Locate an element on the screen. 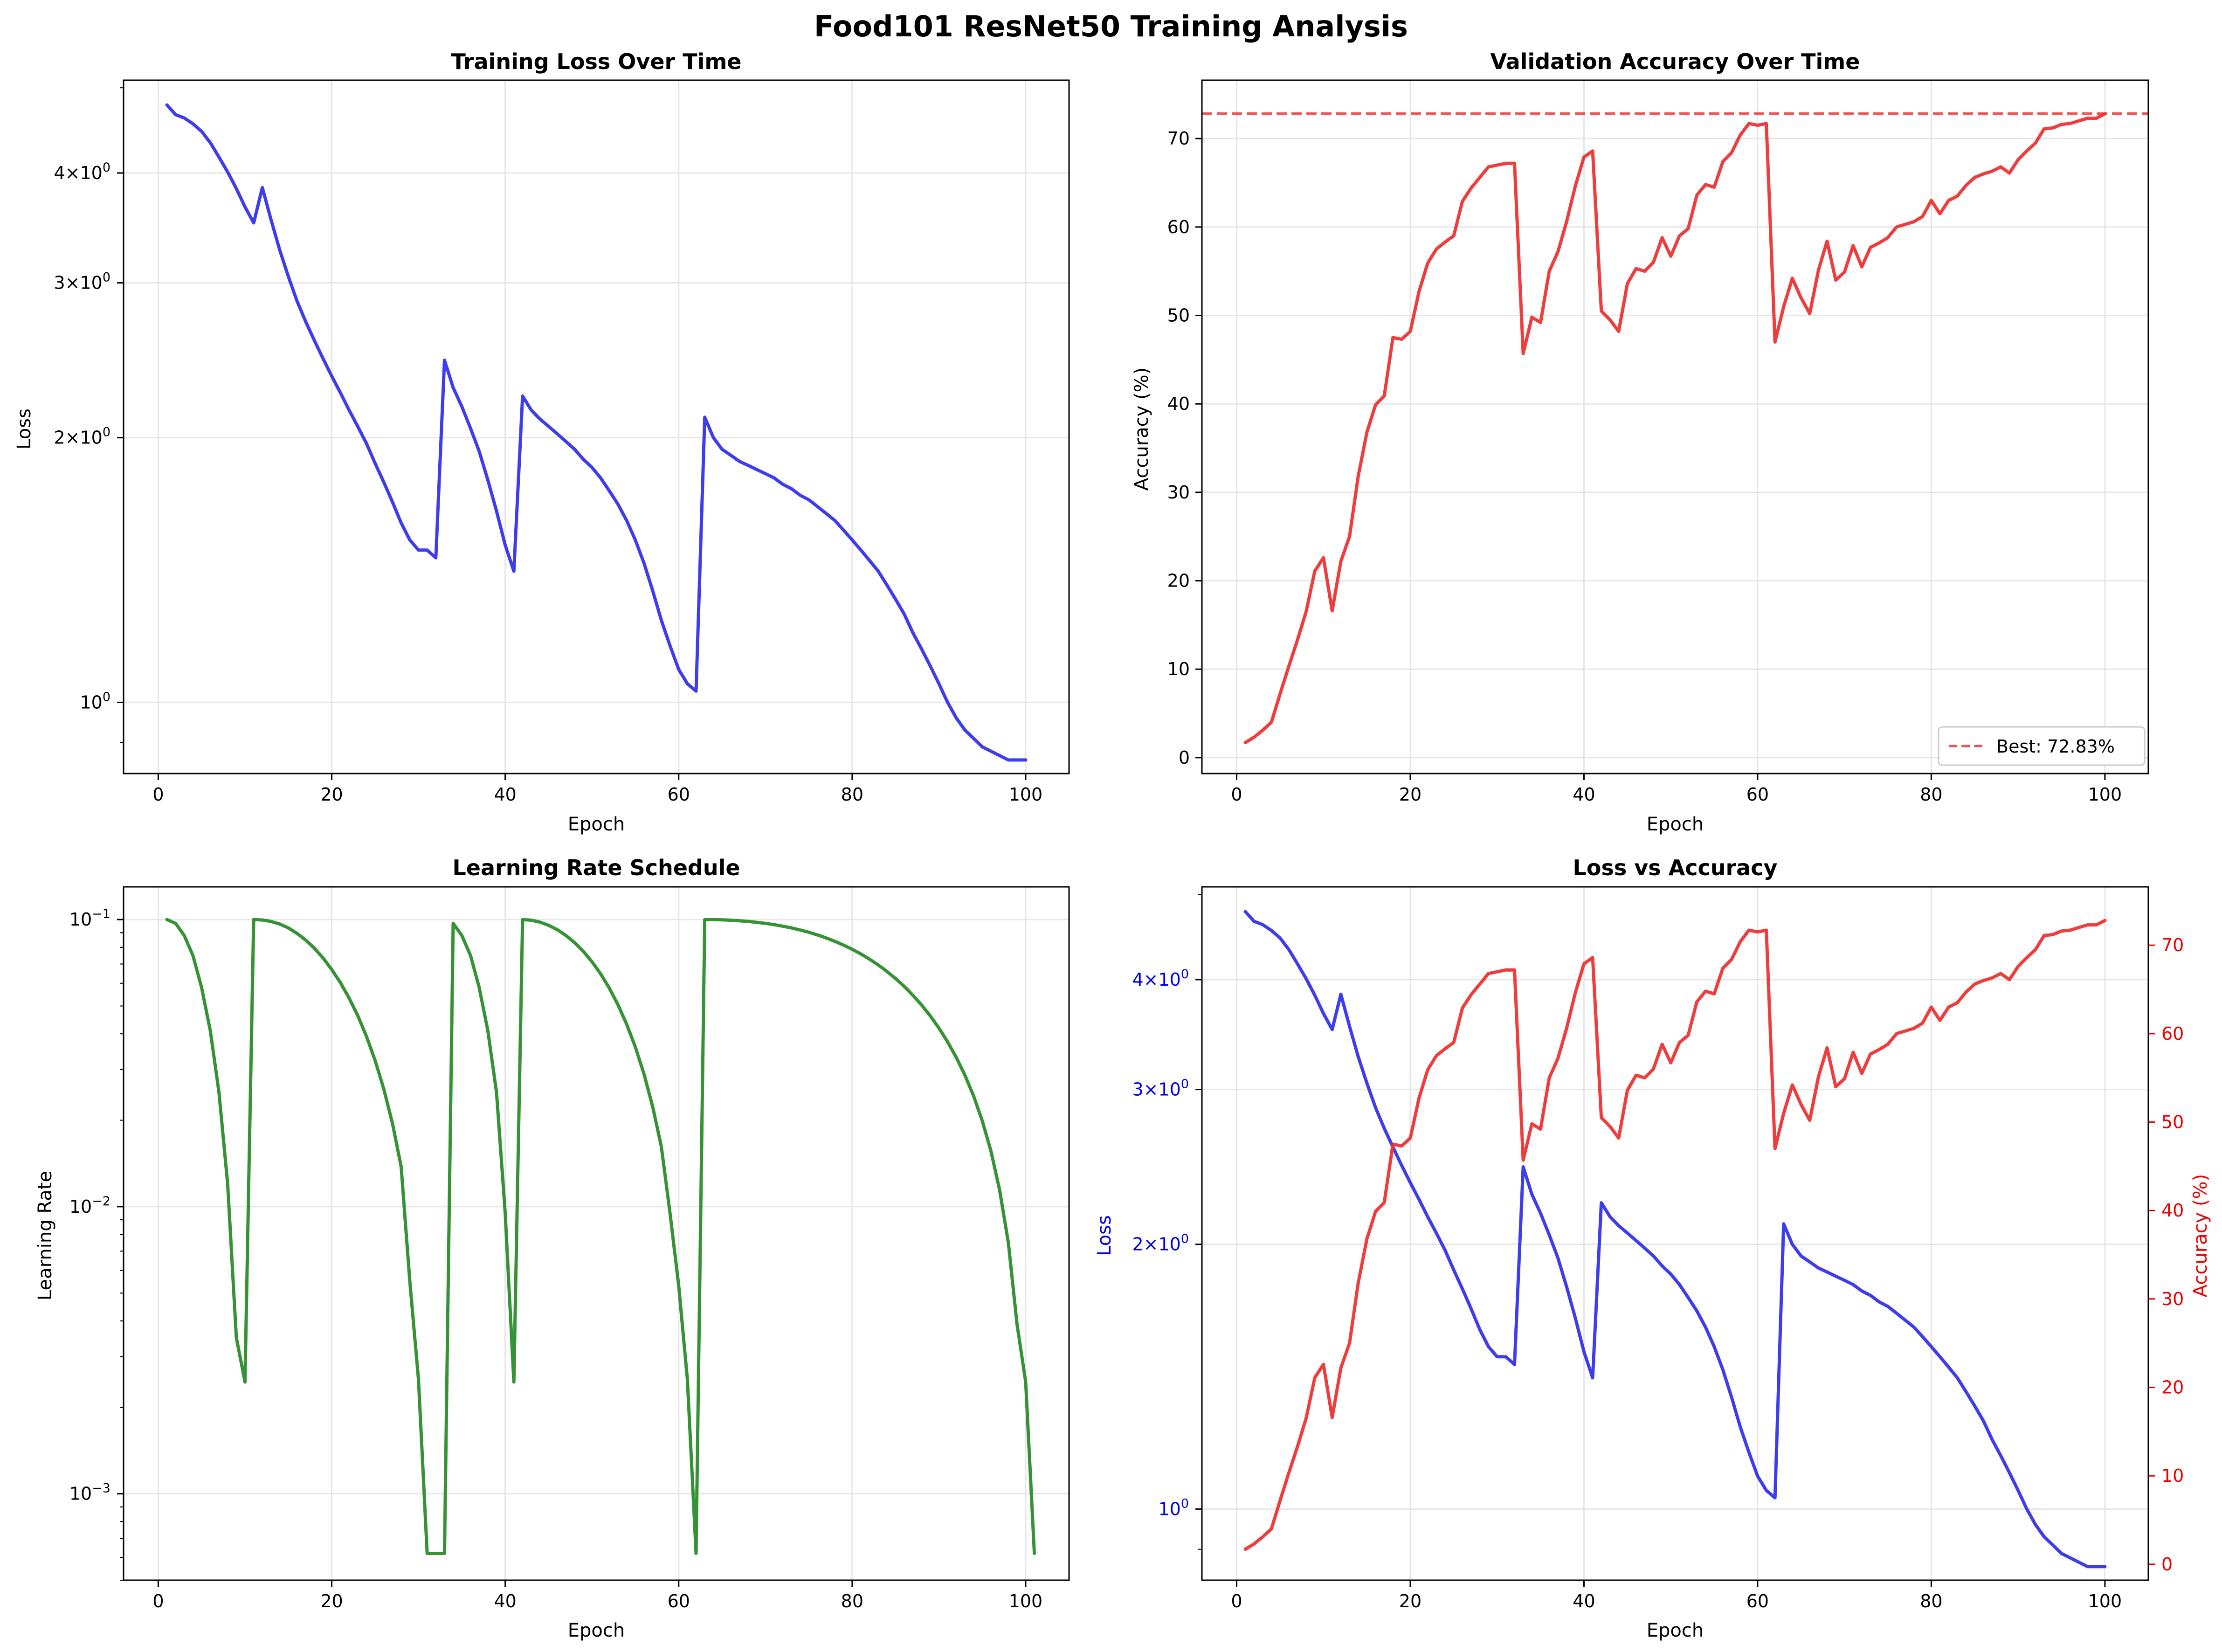  accuracy-line is located at coordinates (1675, 428).